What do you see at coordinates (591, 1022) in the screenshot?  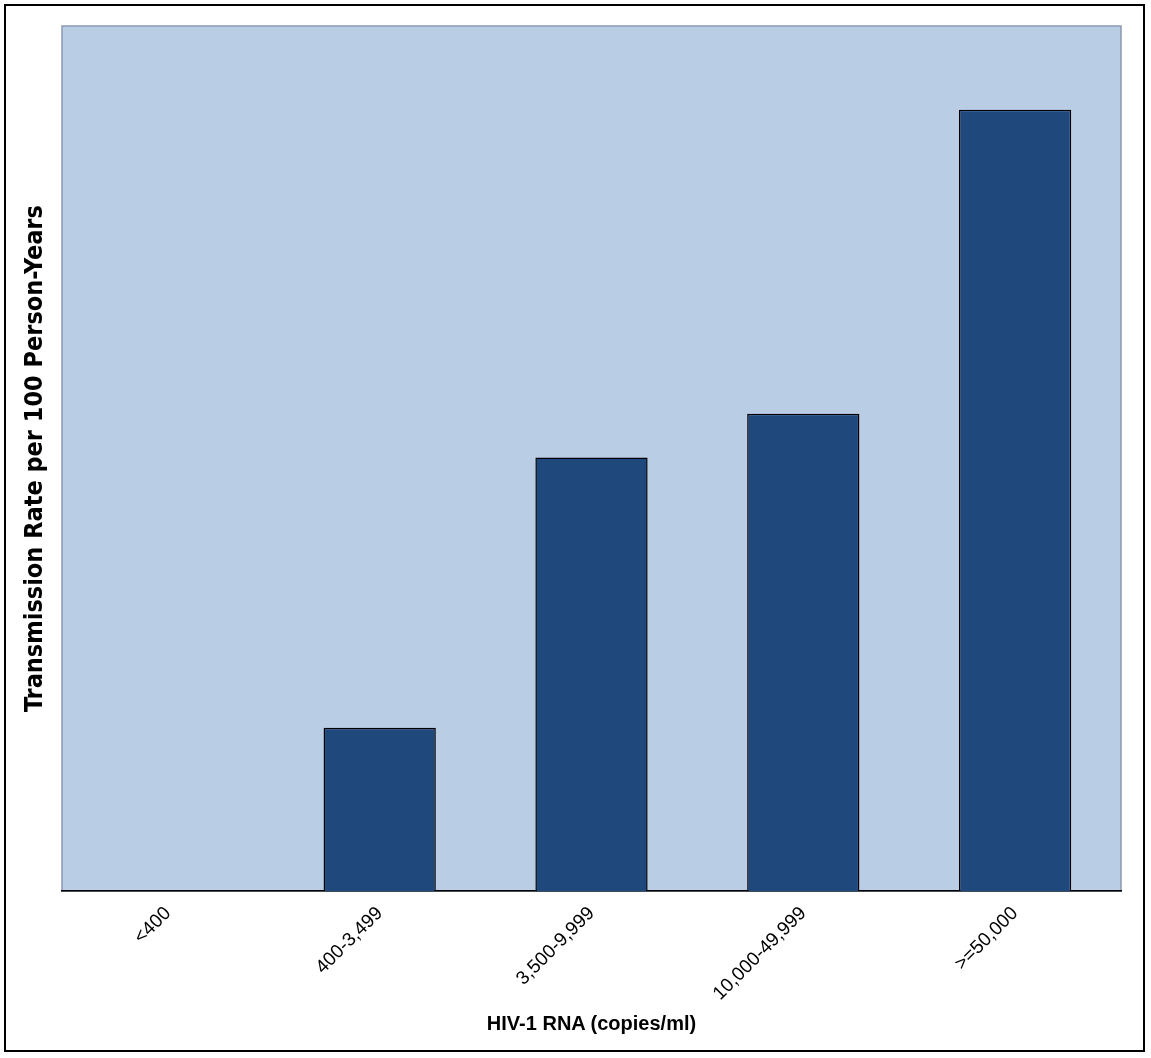 I see `x-axis-title: HIV-1 RNA (copies/ml)` at bounding box center [591, 1022].